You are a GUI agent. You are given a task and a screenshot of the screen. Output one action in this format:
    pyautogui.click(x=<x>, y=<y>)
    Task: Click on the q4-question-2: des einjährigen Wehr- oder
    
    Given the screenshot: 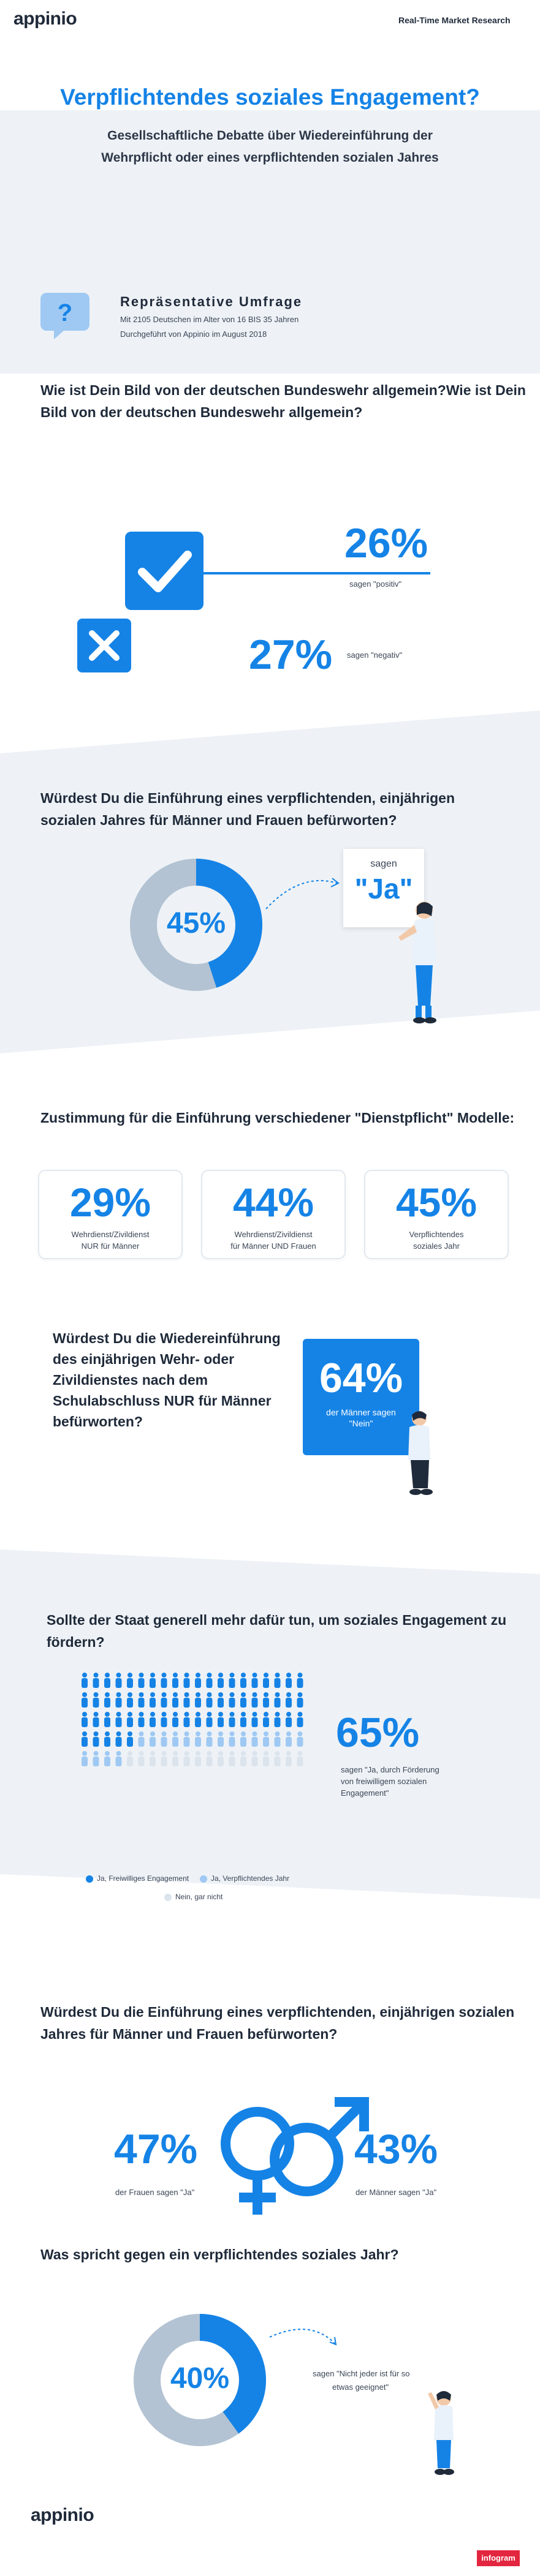 What is the action you would take?
    pyautogui.click(x=144, y=1359)
    